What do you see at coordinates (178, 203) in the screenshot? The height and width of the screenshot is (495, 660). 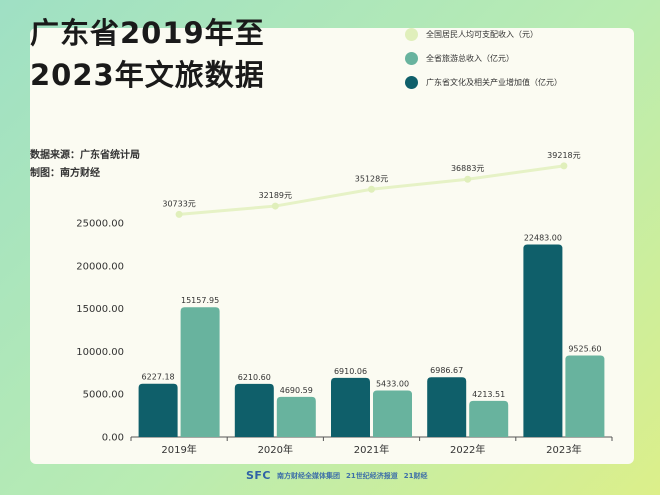 I see `income-label: 30733元` at bounding box center [178, 203].